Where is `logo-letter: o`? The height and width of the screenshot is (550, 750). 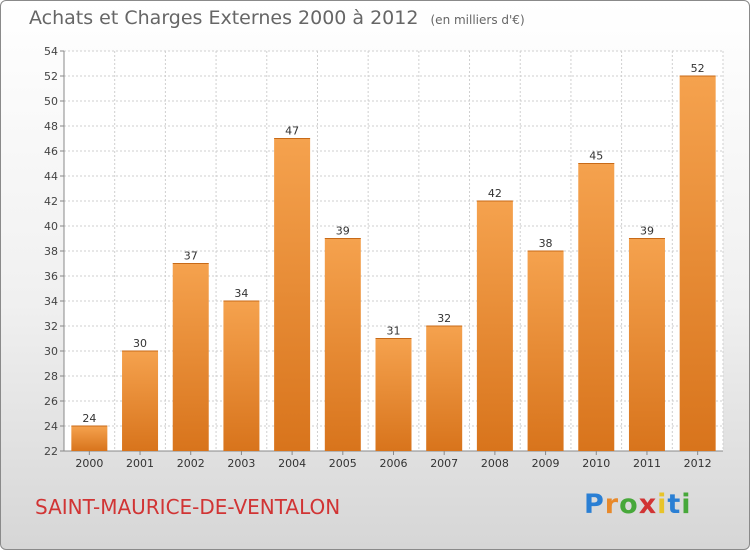
logo-letter: o is located at coordinates (629, 504).